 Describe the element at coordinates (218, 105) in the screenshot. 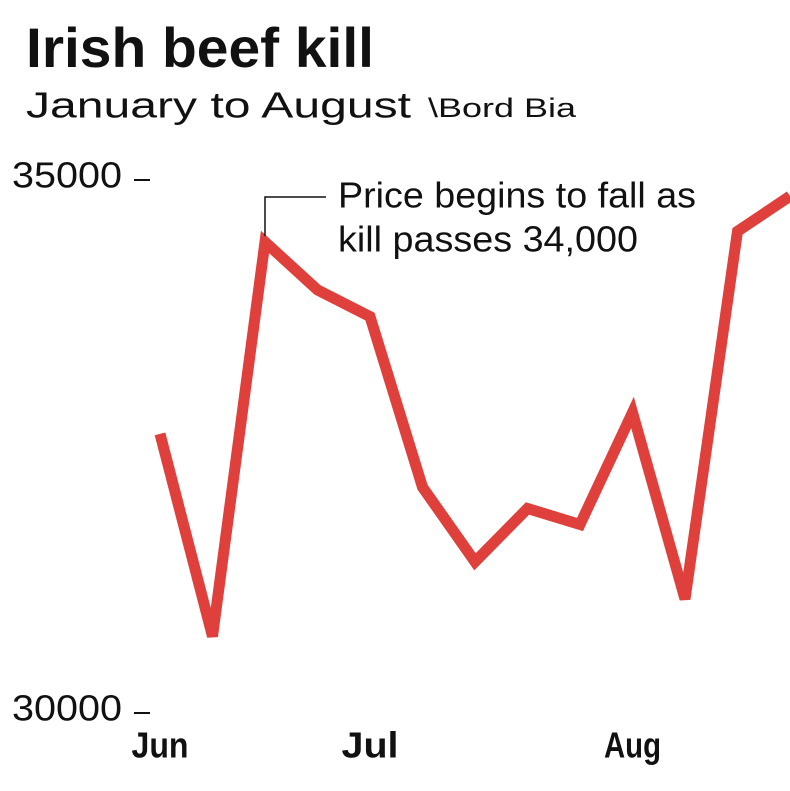

I see `chart-subtitle: January to August` at that location.